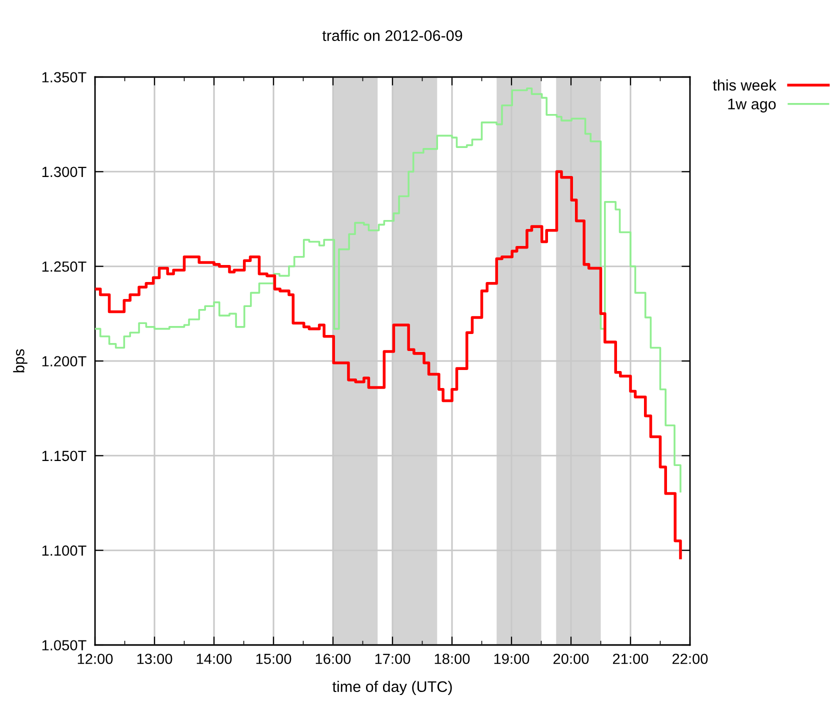  Describe the element at coordinates (392, 659) in the screenshot. I see `x-tick-label: 17:00` at that location.